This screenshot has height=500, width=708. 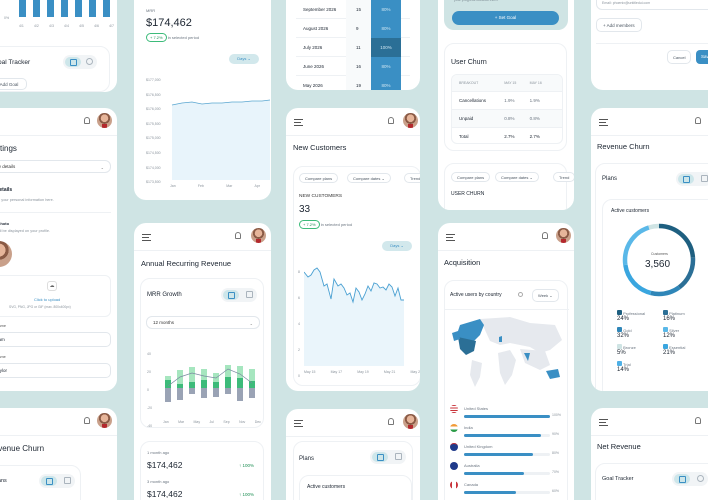 I want to click on mrr-growth-chart, so click(x=210, y=383).